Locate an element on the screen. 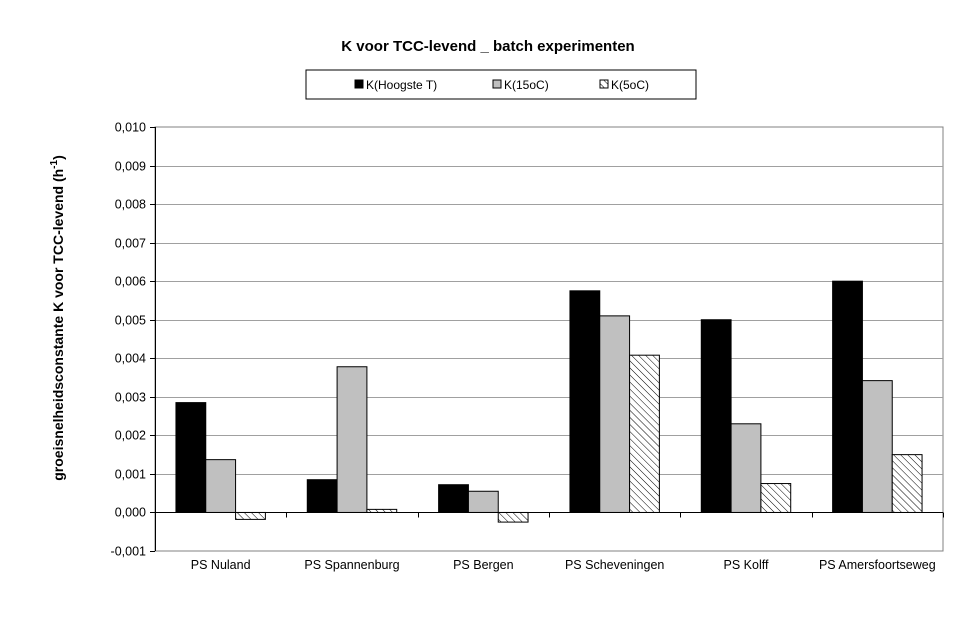 The image size is (977, 638). x-tick-label: PS Scheveningen is located at coordinates (614, 565).